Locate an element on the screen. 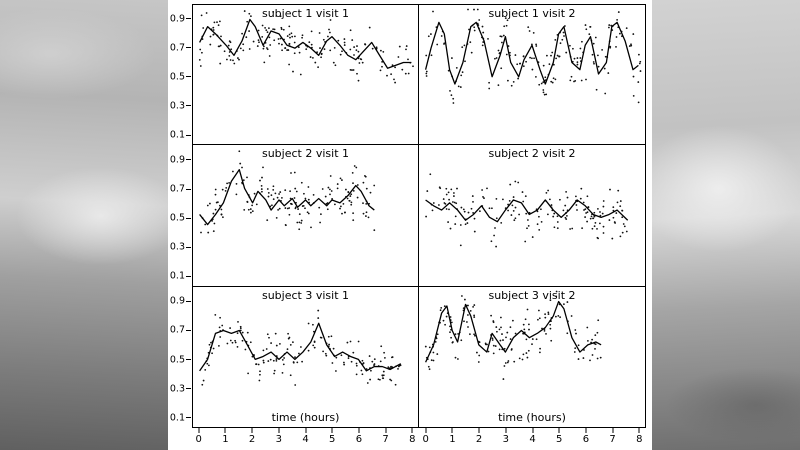 This screenshot has width=800, height=450. panel-subject-3-visit-2: subject 3 visit 2 time (hours) is located at coordinates (532, 356).